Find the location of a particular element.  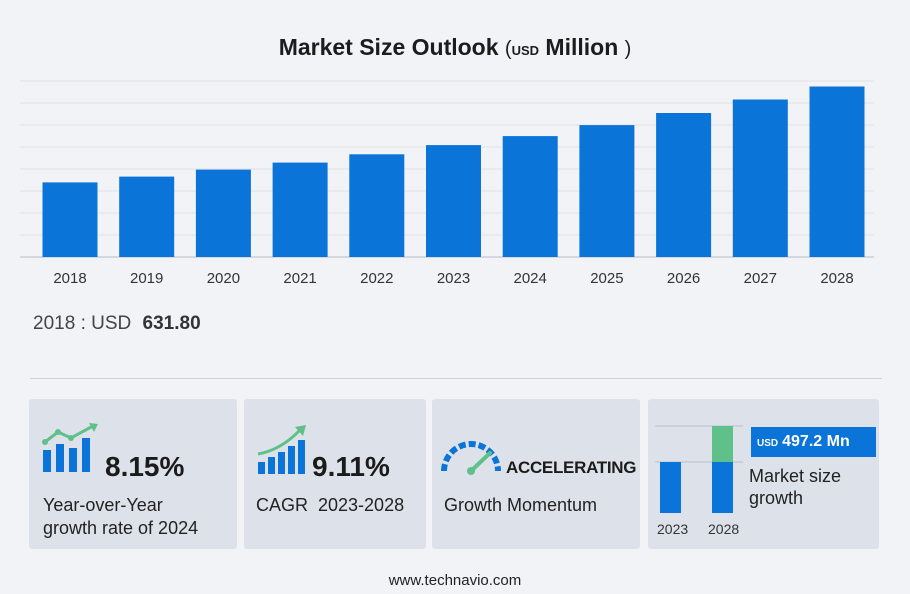

bar-2019 is located at coordinates (147, 216).